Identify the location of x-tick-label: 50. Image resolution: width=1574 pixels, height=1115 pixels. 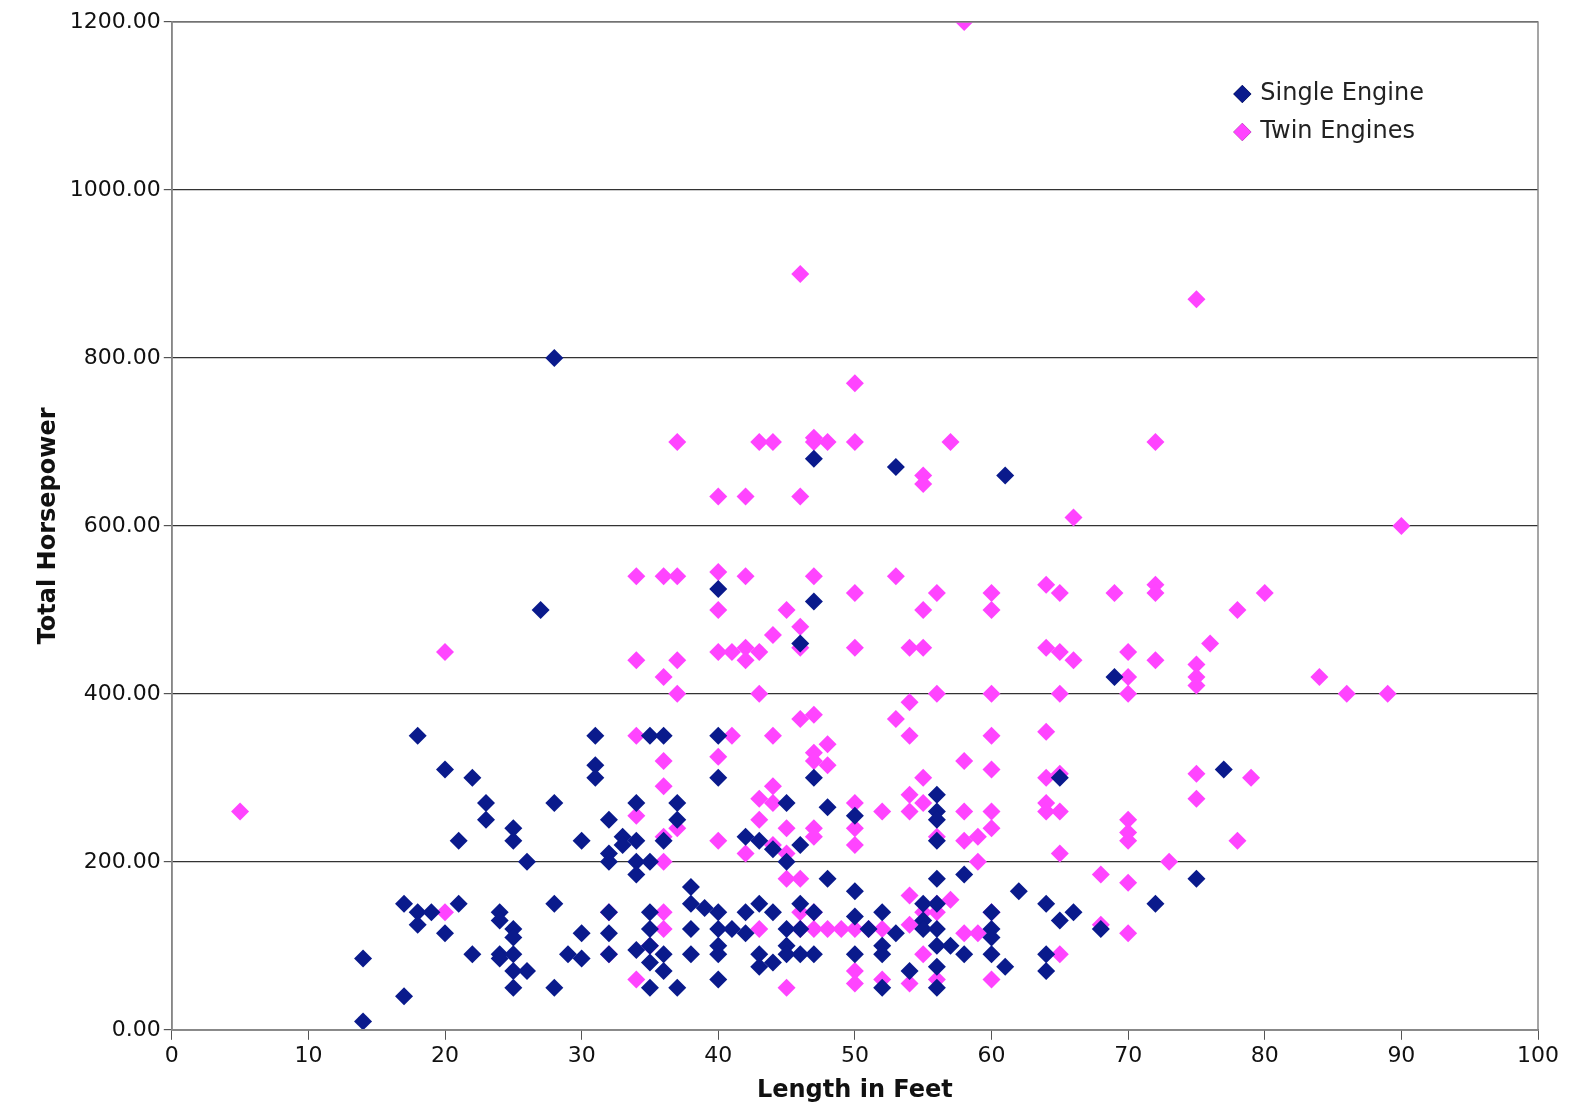
(854, 1054).